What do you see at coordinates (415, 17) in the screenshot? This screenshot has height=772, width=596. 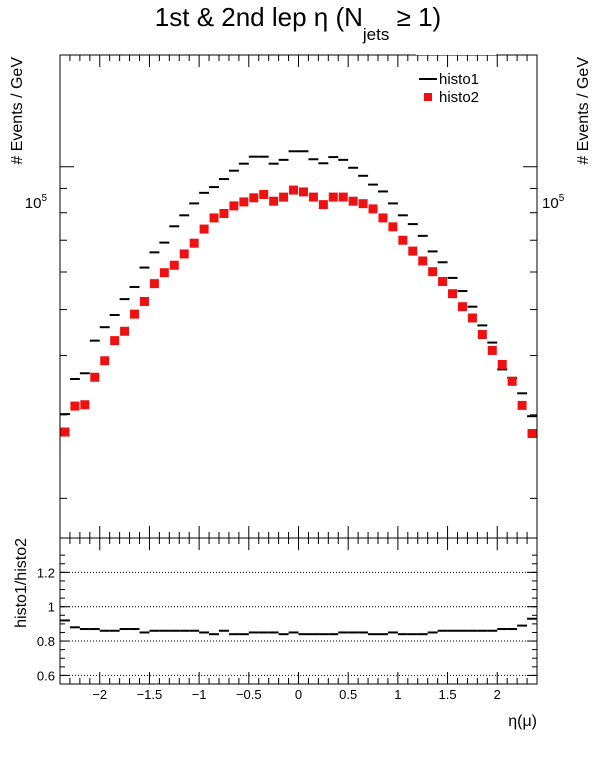 I see `chart-title-suffix: ≥ 1)` at bounding box center [415, 17].